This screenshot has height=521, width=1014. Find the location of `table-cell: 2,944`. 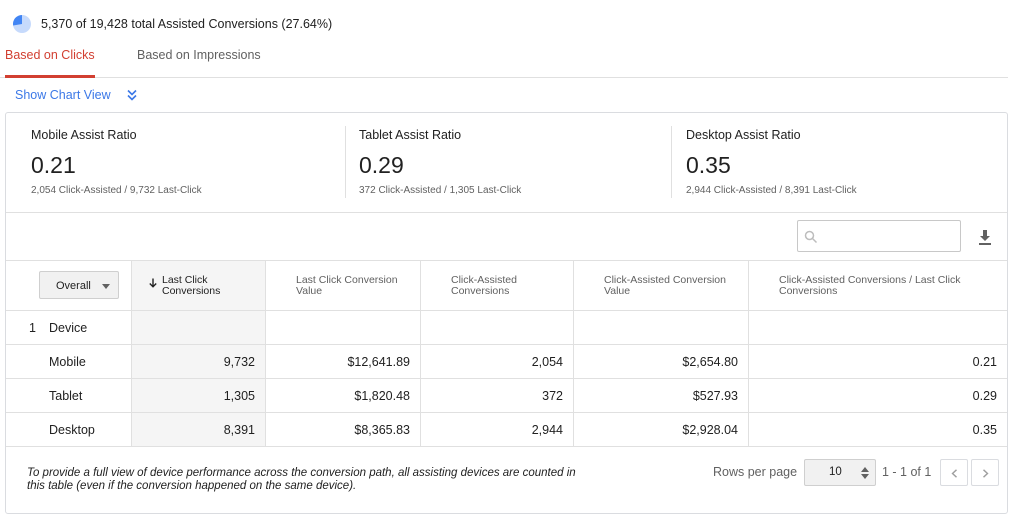

table-cell: 2,944 is located at coordinates (496, 429).